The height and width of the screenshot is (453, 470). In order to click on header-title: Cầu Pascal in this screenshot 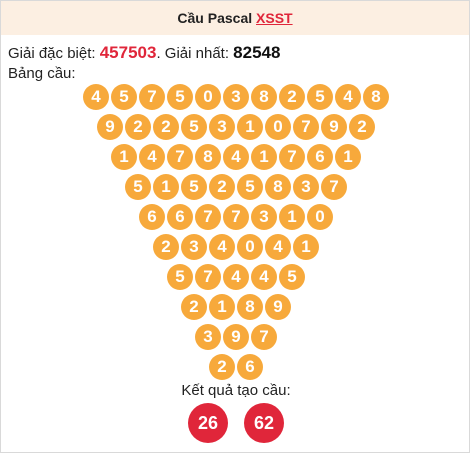, I will do `click(215, 18)`.